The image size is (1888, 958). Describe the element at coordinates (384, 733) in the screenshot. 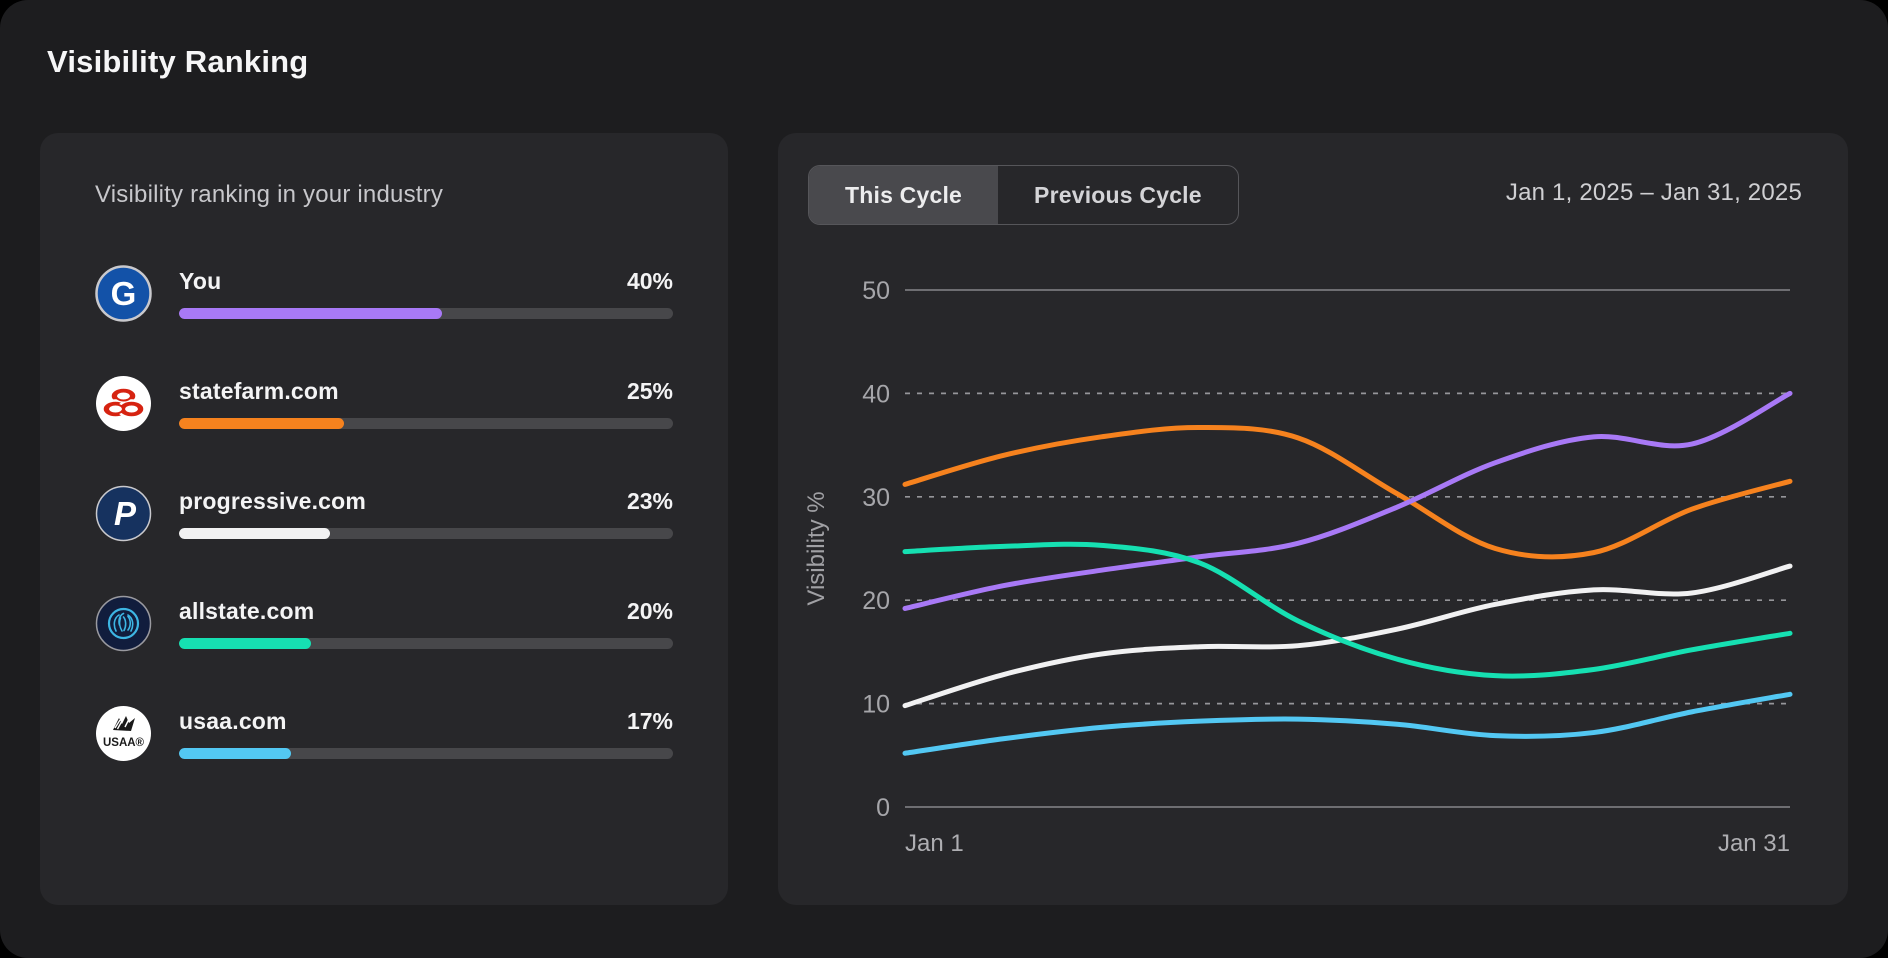

I see `ranking-row-usaa: USAA® usaa.com 17%` at that location.